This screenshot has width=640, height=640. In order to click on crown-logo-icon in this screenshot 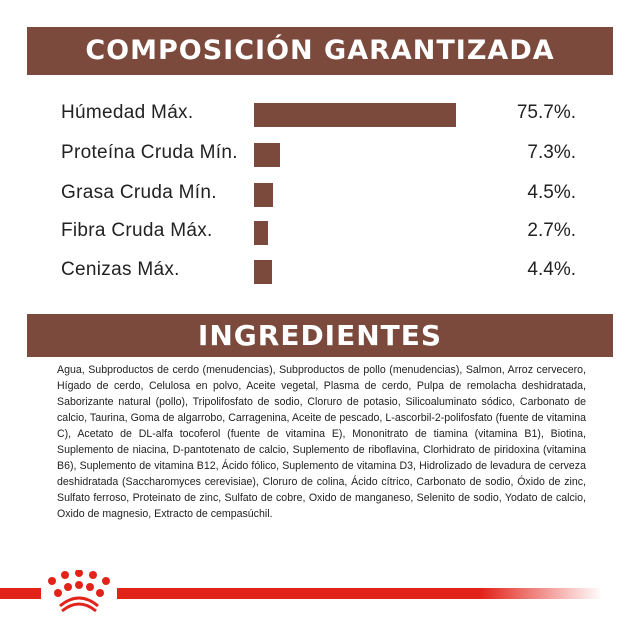, I will do `click(79, 591)`.